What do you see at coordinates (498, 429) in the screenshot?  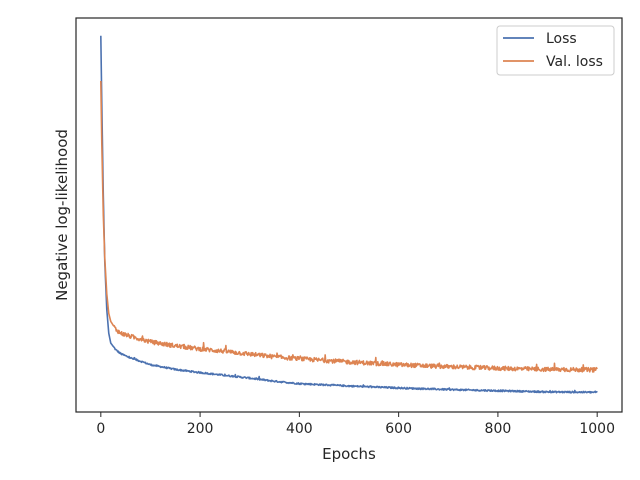 I see `x-tick-label: 800` at bounding box center [498, 429].